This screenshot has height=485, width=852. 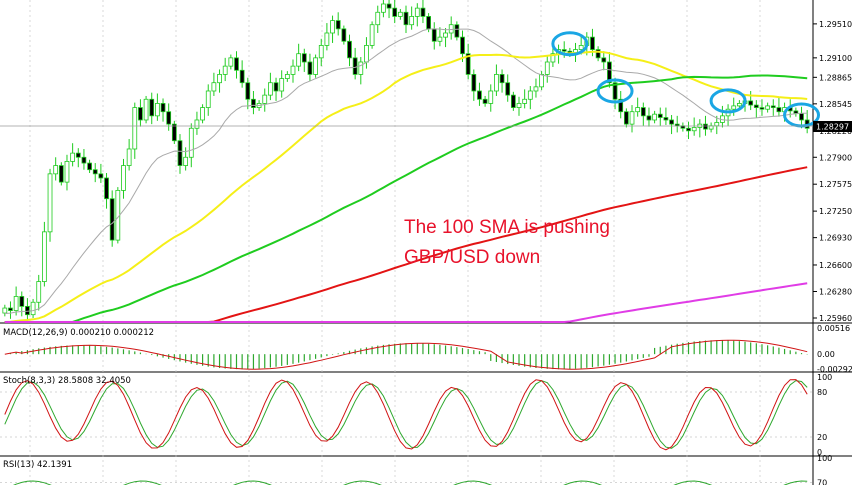 I want to click on stoch-main, so click(x=406, y=415).